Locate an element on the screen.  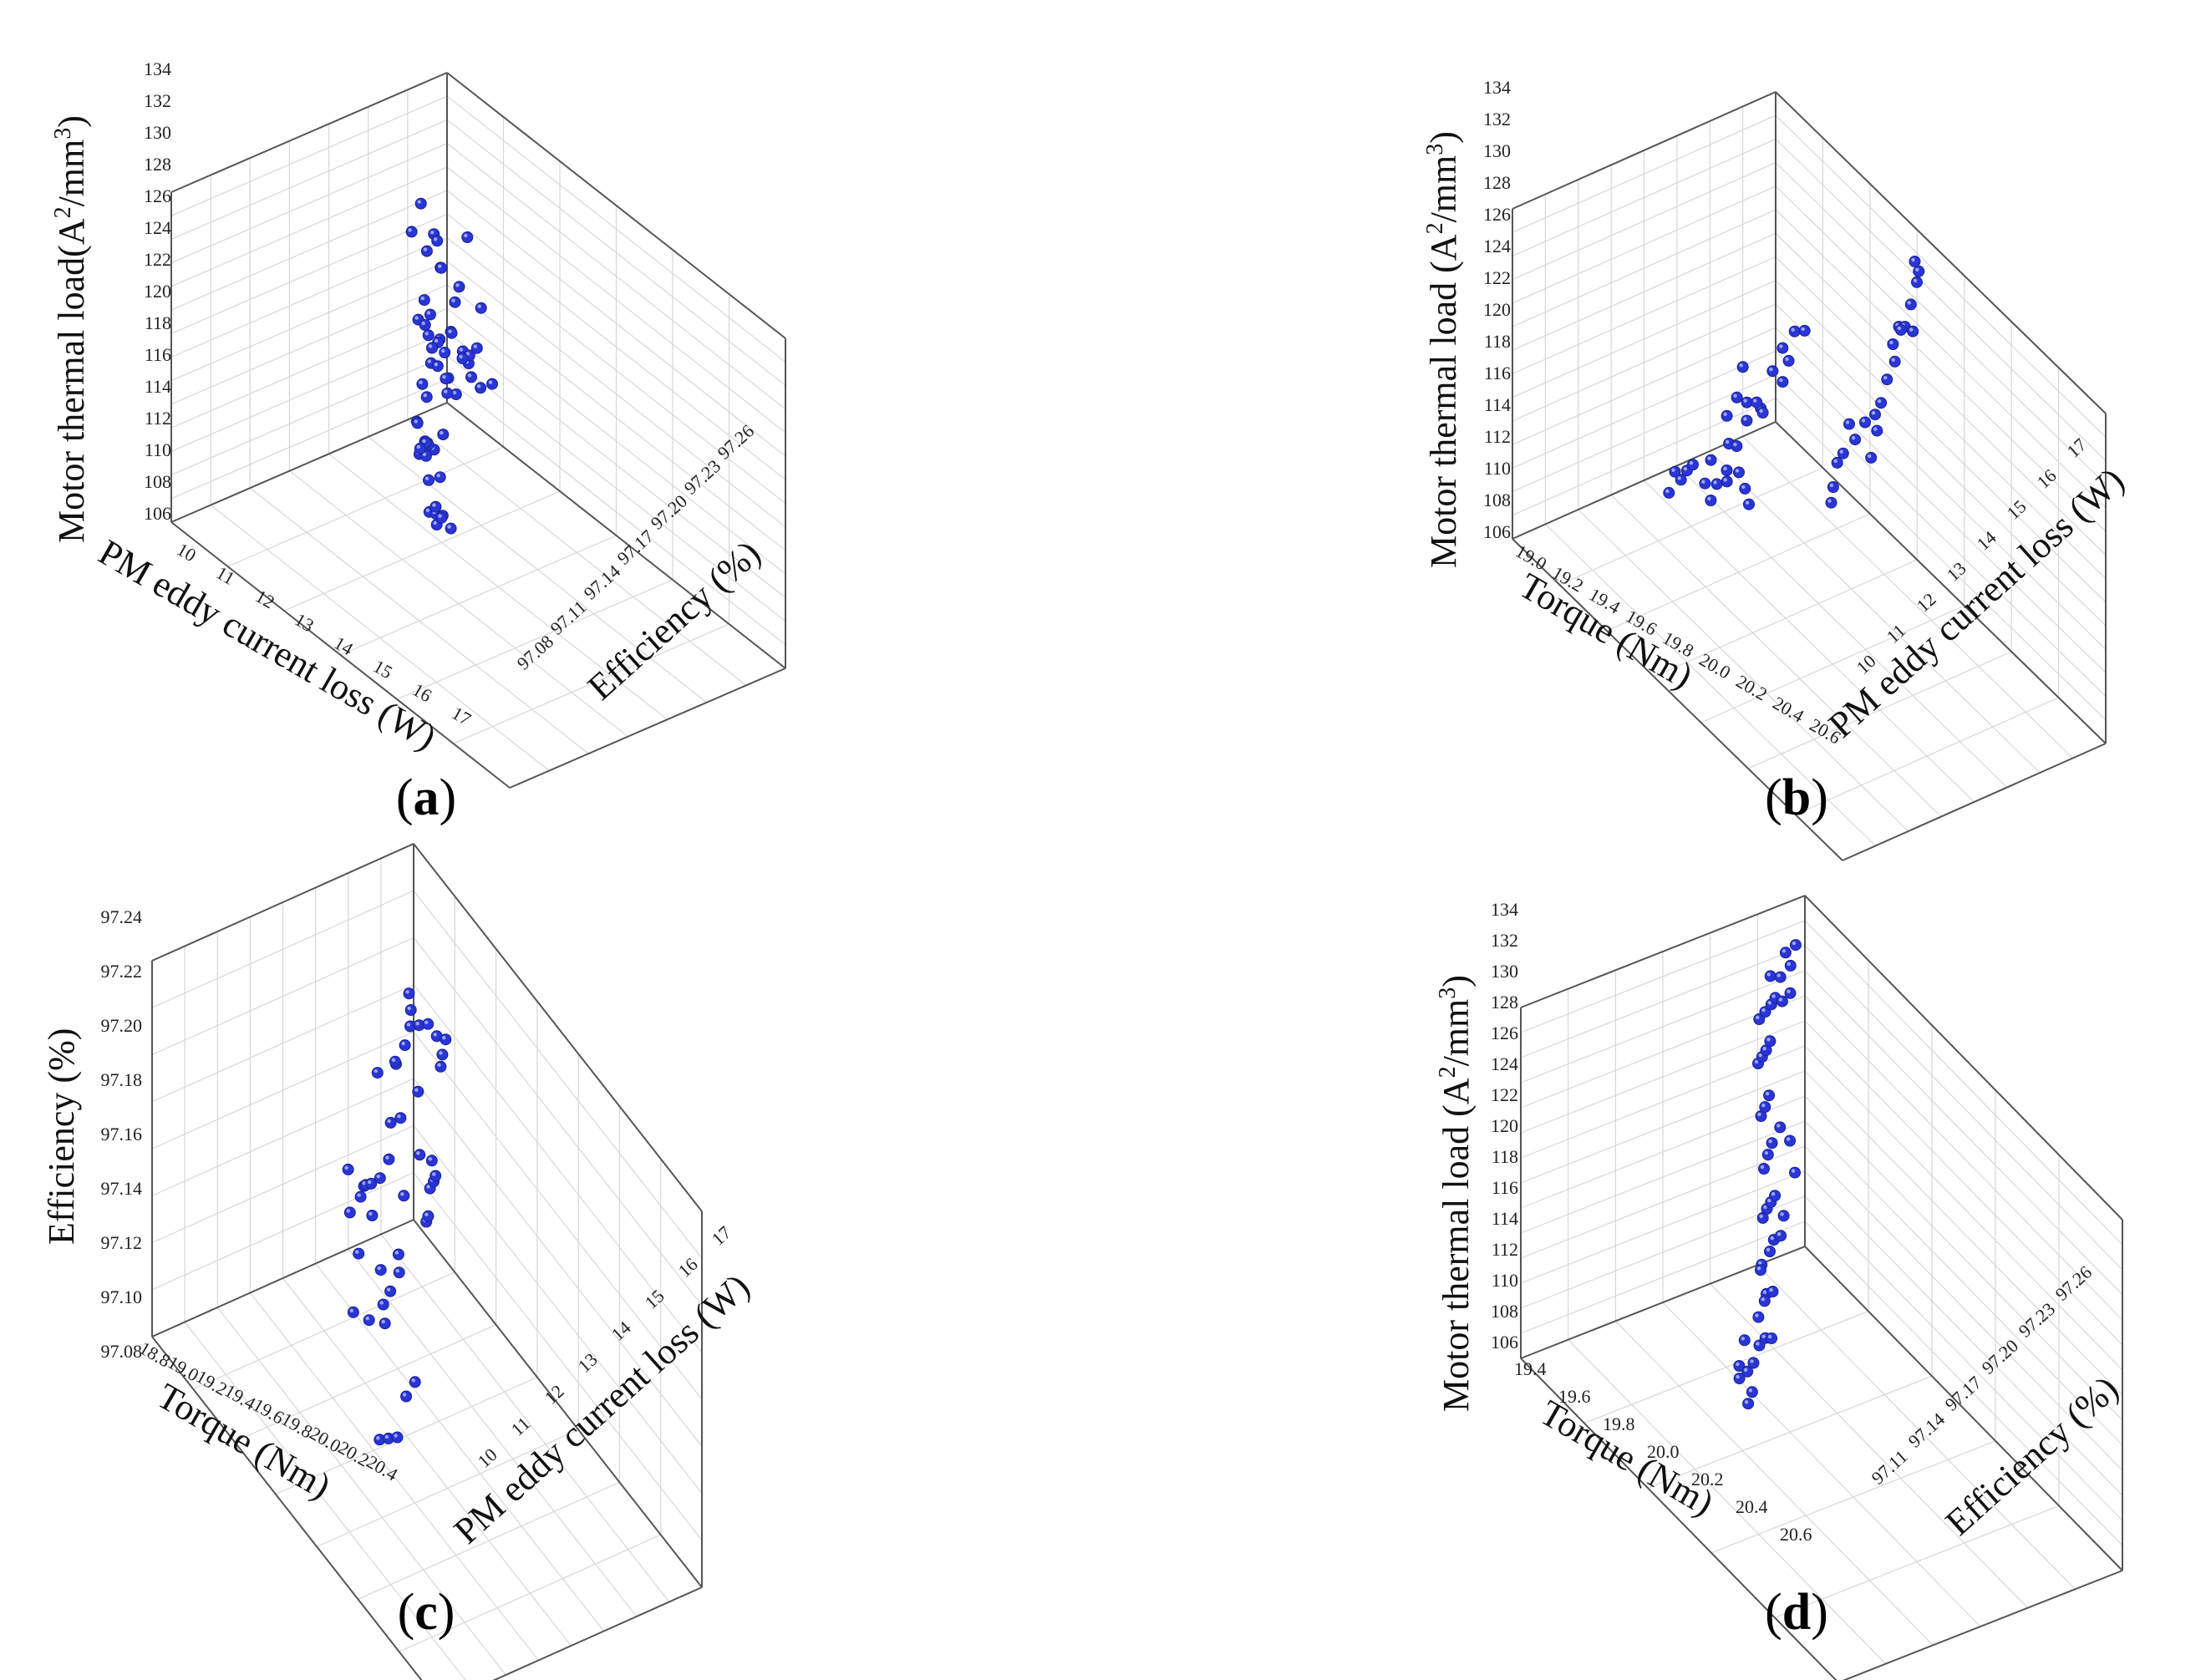
c-z-tick-8: 97.24 is located at coordinates (122, 916).